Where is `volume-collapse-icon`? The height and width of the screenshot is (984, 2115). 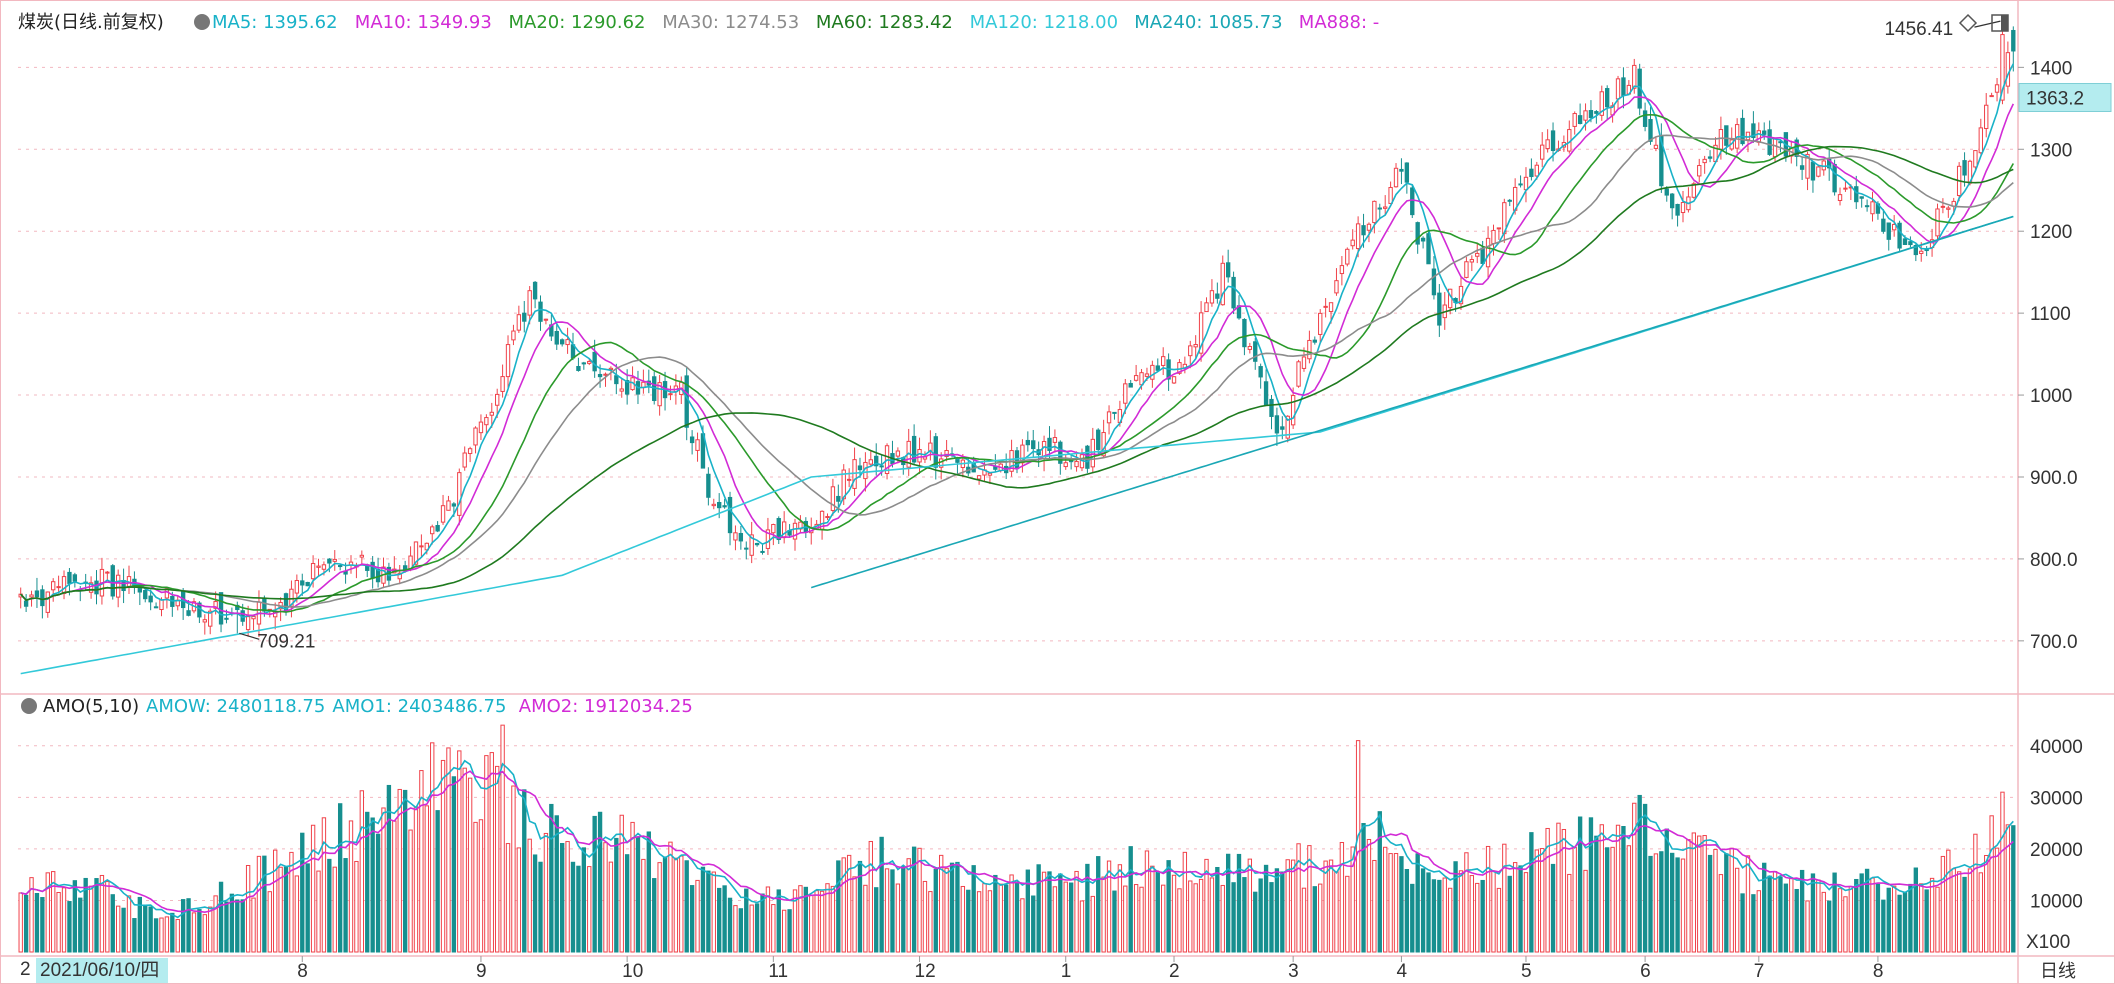
volume-collapse-icon is located at coordinates (29, 706).